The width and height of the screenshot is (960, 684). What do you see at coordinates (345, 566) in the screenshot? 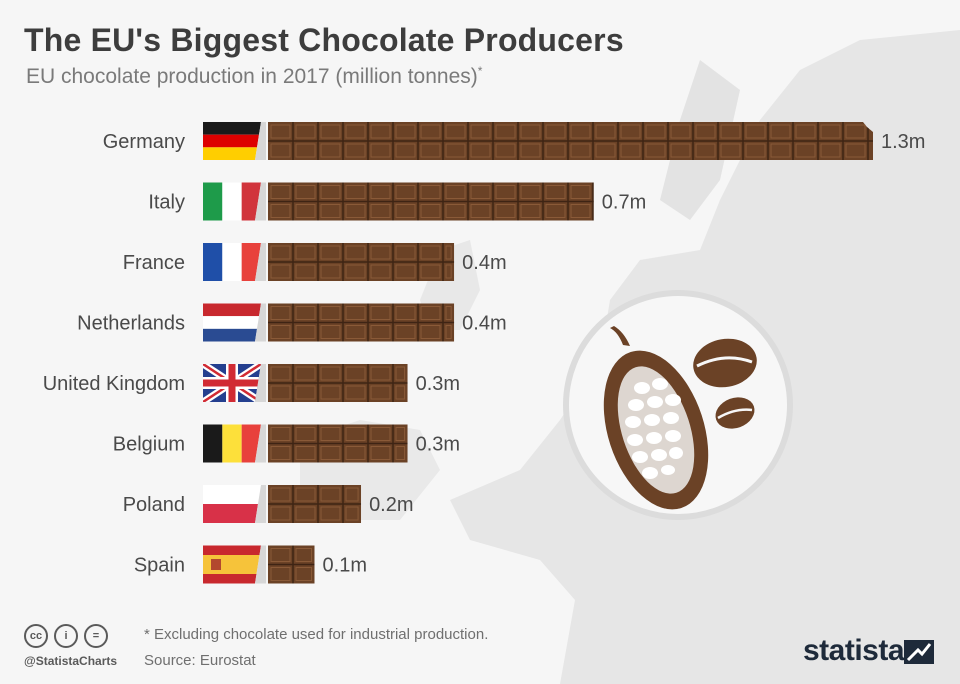
I see `value-label: 0.1m` at bounding box center [345, 566].